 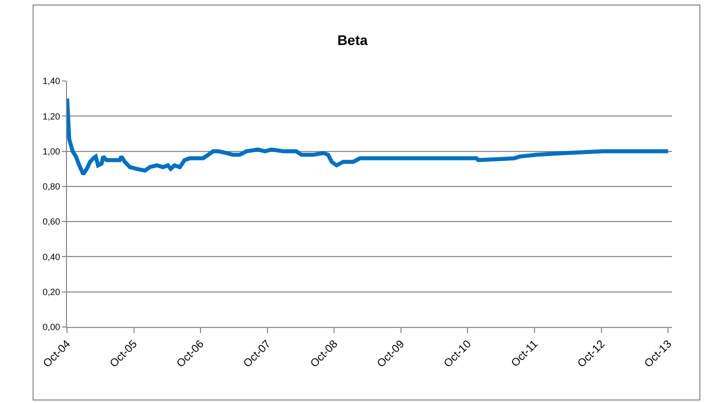 I want to click on y-tick-label: 0,00, so click(x=51, y=327).